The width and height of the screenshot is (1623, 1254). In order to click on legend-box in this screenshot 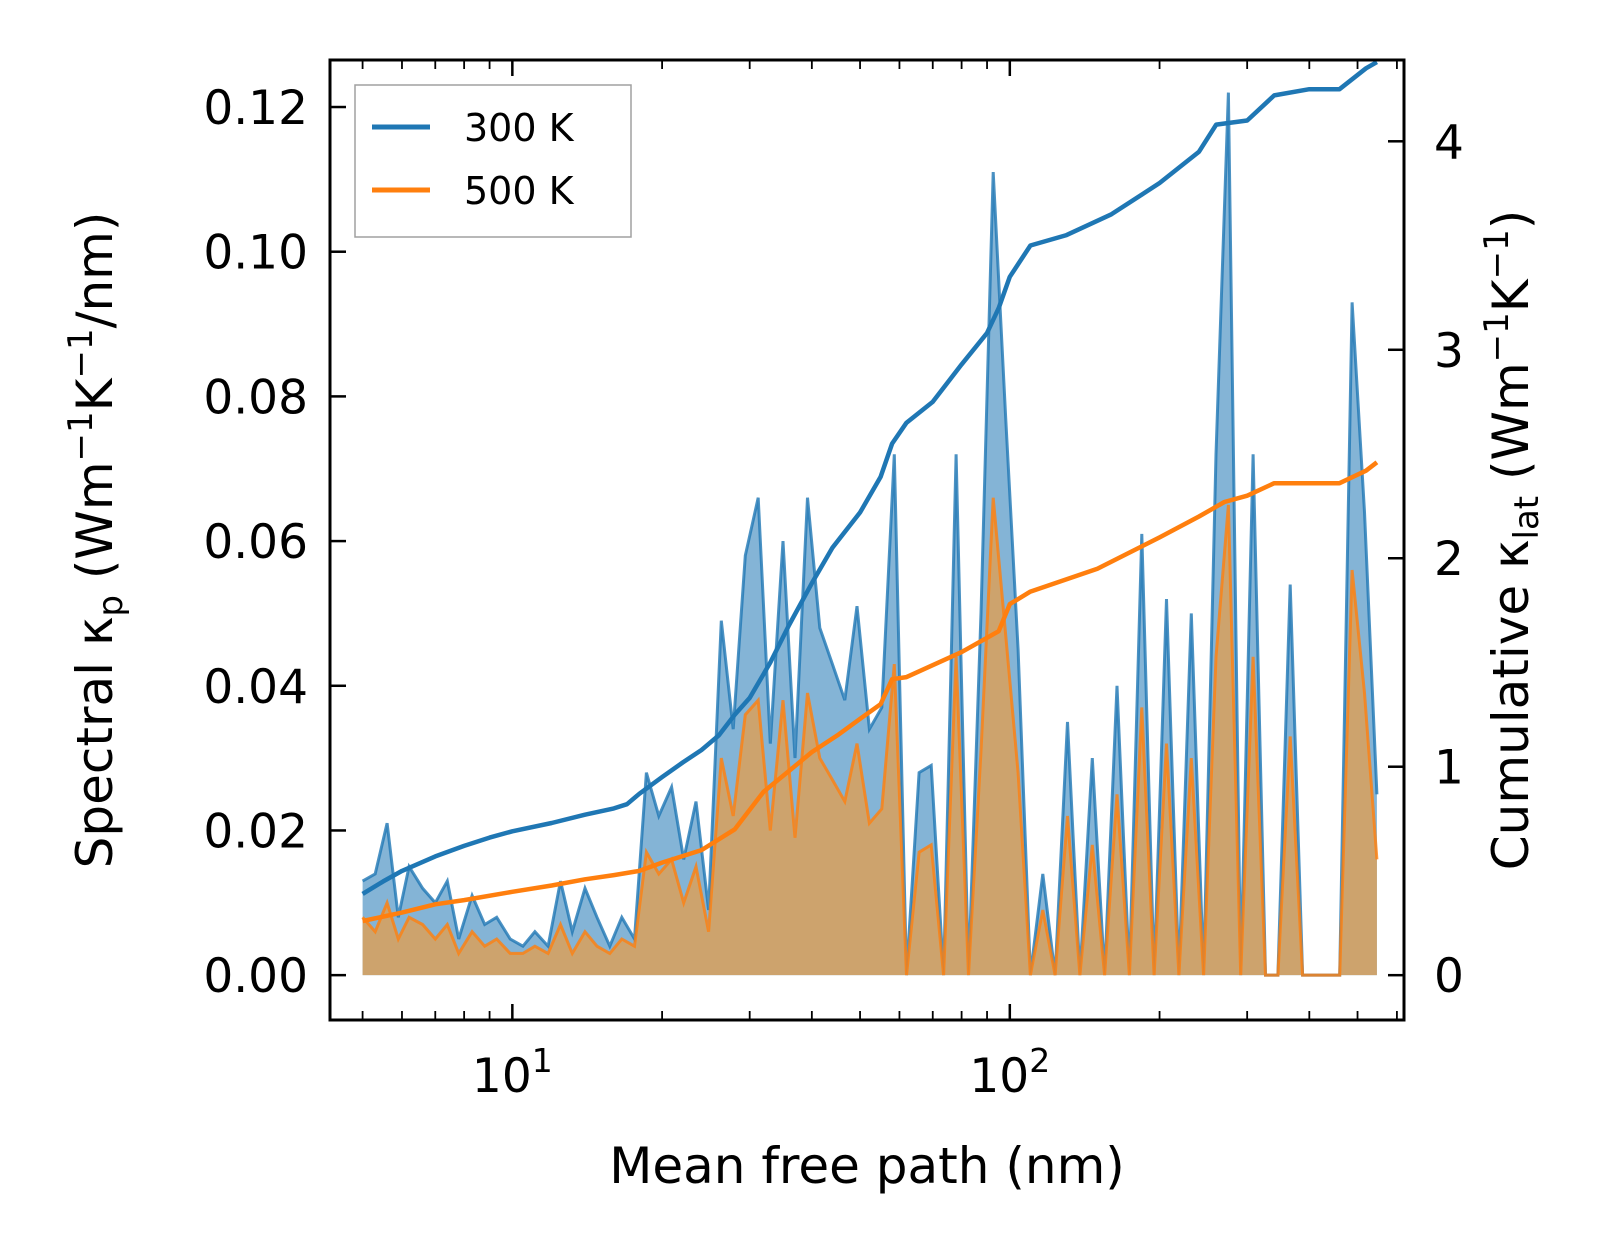, I will do `click(493, 161)`.